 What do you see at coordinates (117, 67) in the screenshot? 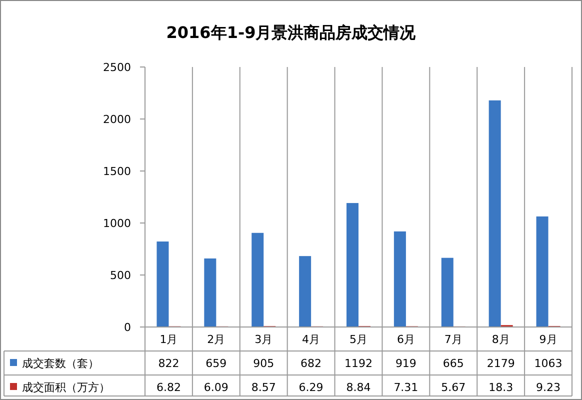
I see `y-tick-label: 2500` at bounding box center [117, 67].